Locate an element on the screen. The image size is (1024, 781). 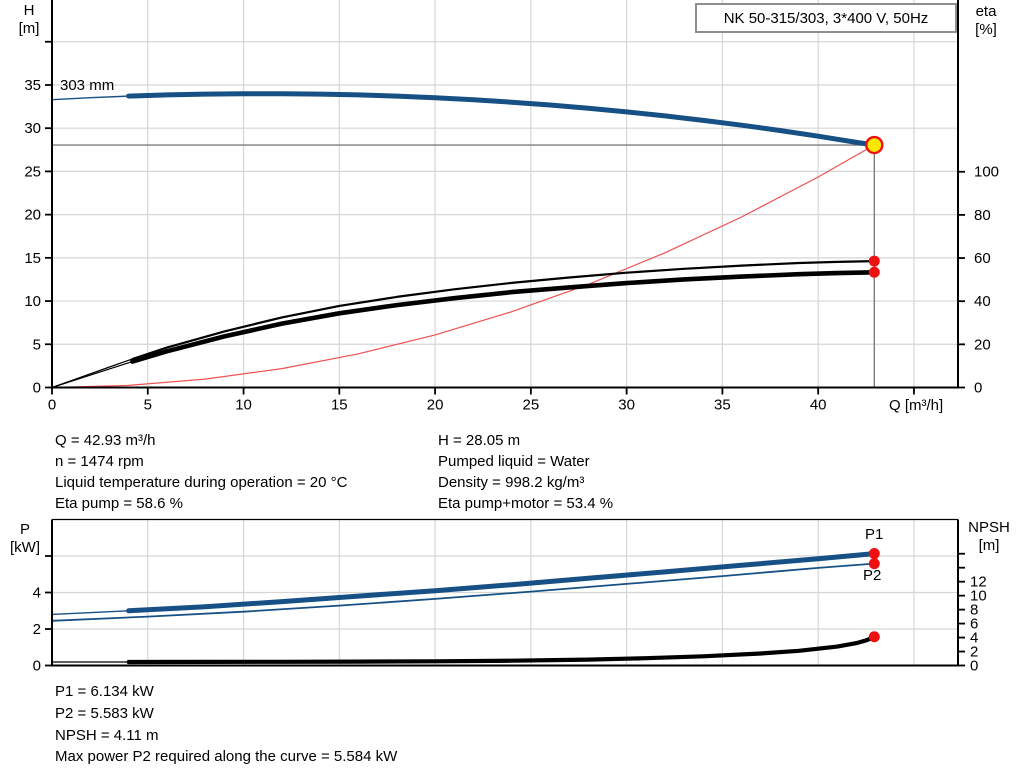
y-left-tick-label: 30 is located at coordinates (32, 128).